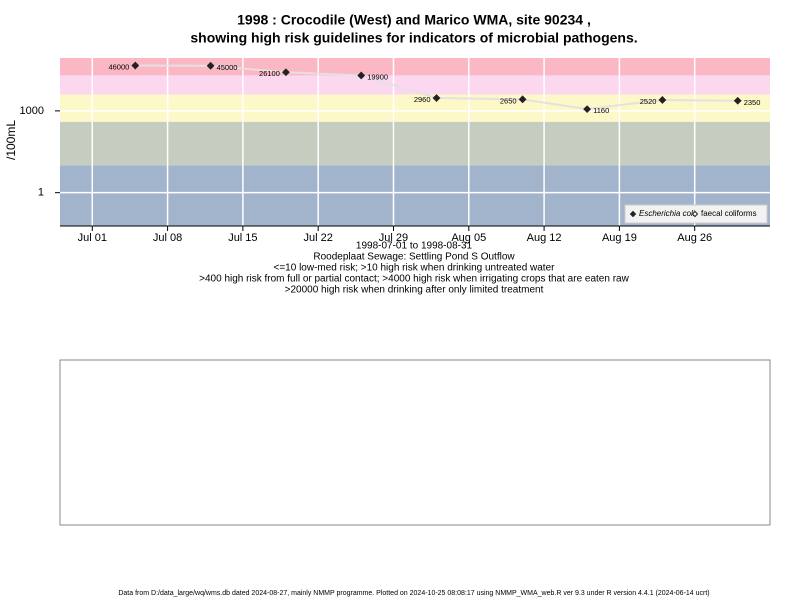 This screenshot has width=800, height=600. What do you see at coordinates (601, 110) in the screenshot?
I see `data-label: 1160` at bounding box center [601, 110].